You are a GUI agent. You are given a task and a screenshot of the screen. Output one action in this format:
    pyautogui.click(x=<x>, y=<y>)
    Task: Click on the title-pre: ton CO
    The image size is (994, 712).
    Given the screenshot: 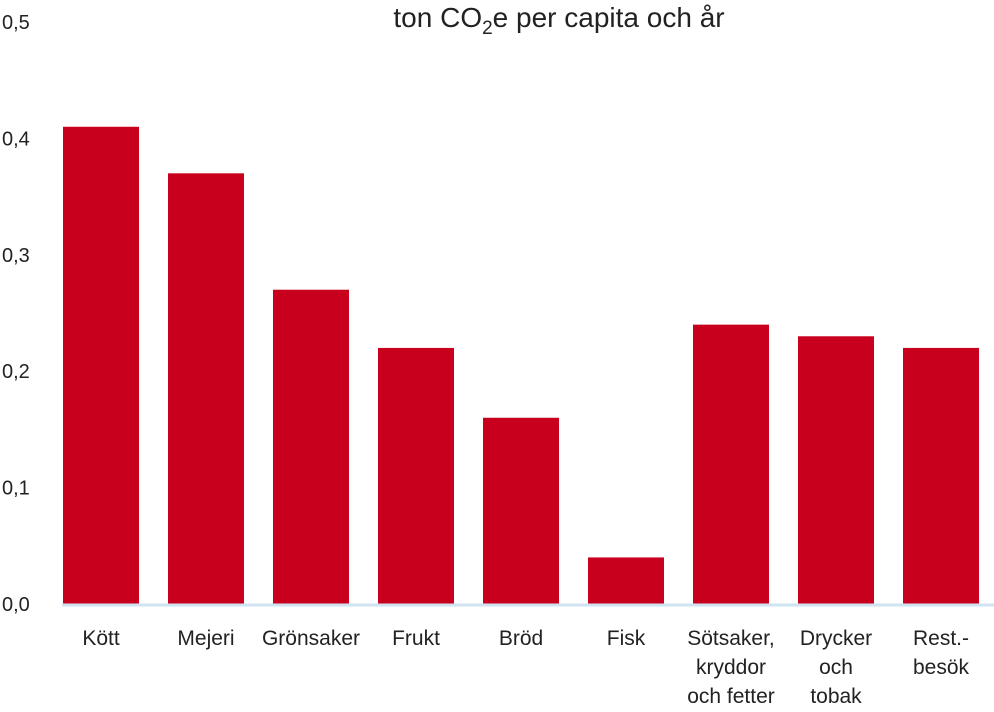 What is the action you would take?
    pyautogui.click(x=437, y=17)
    